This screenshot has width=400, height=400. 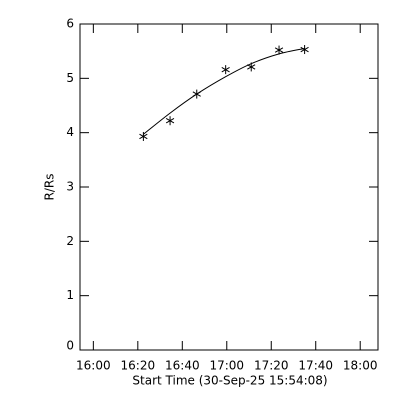 I want to click on x-tick-label: 17:00, so click(x=226, y=366).